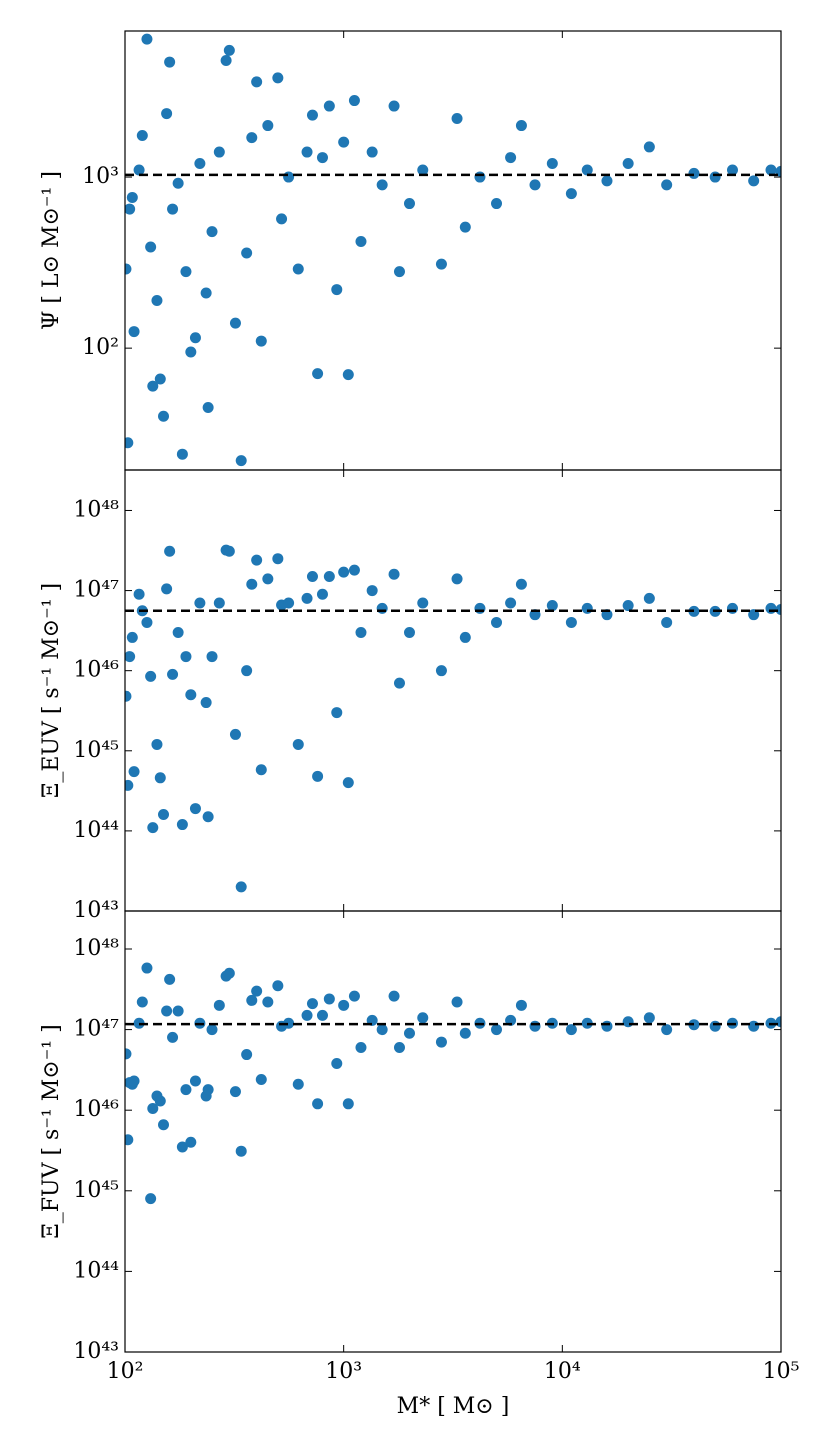  What do you see at coordinates (562, 1371) in the screenshot?
I see `x-tick-label: 10⁴` at bounding box center [562, 1371].